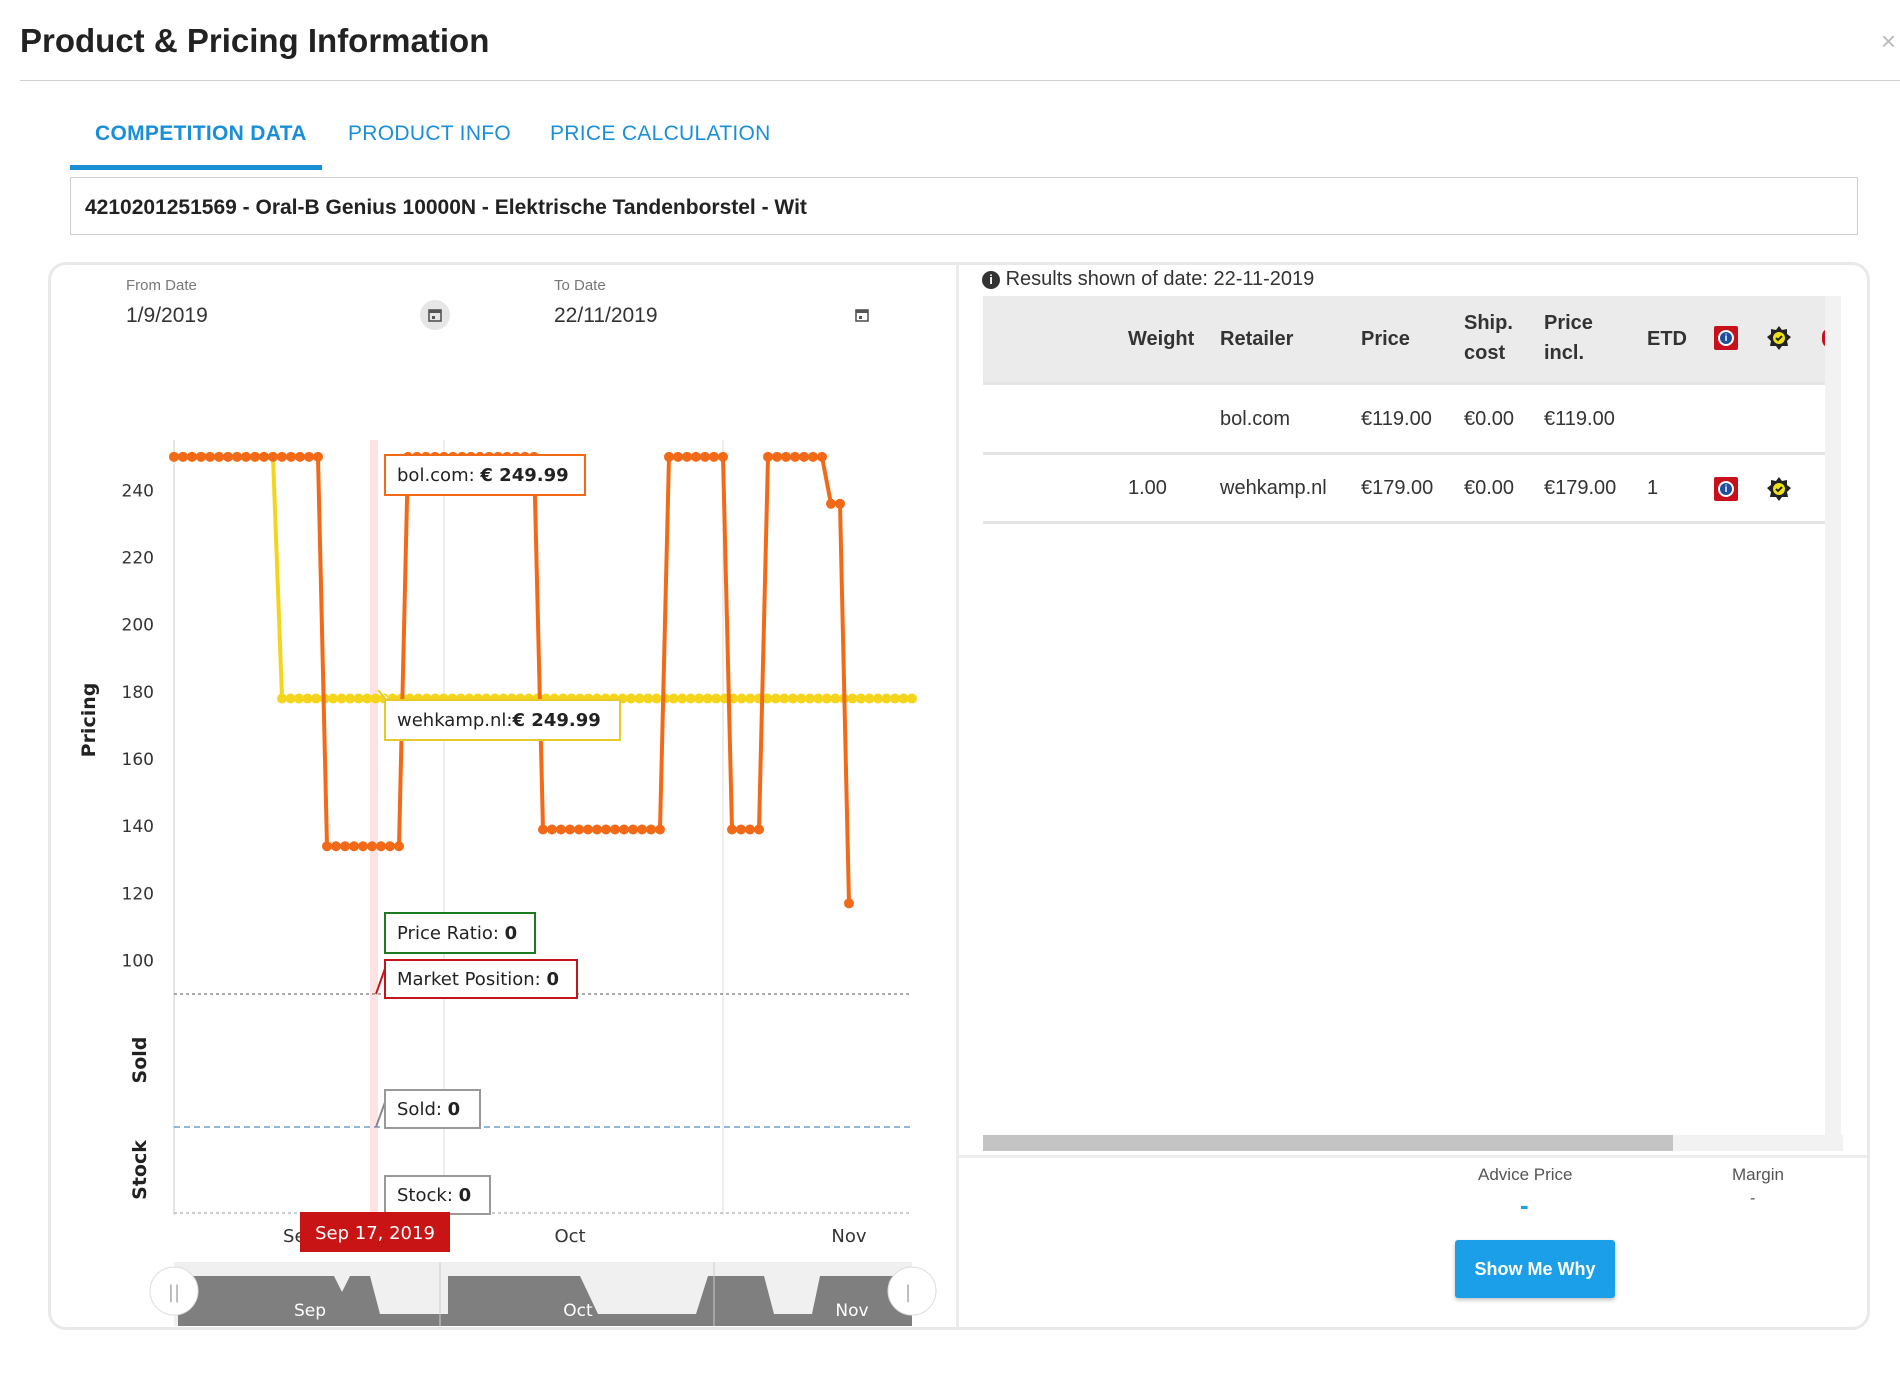 Image resolution: width=1900 pixels, height=1383 pixels. I want to click on chart-gridlines, so click(583, 827).